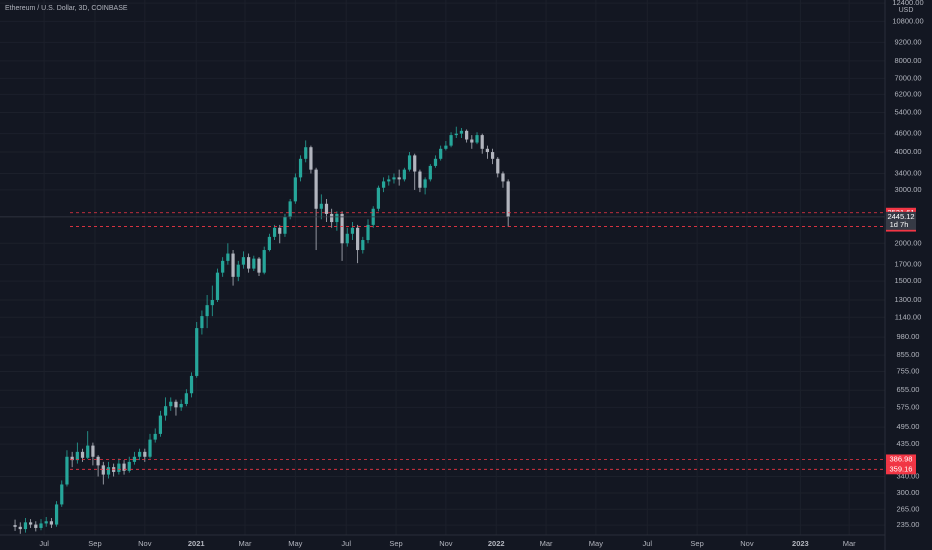 The width and height of the screenshot is (932, 550). What do you see at coordinates (908, 426) in the screenshot?
I see `y-tick-label: 495.00` at bounding box center [908, 426].